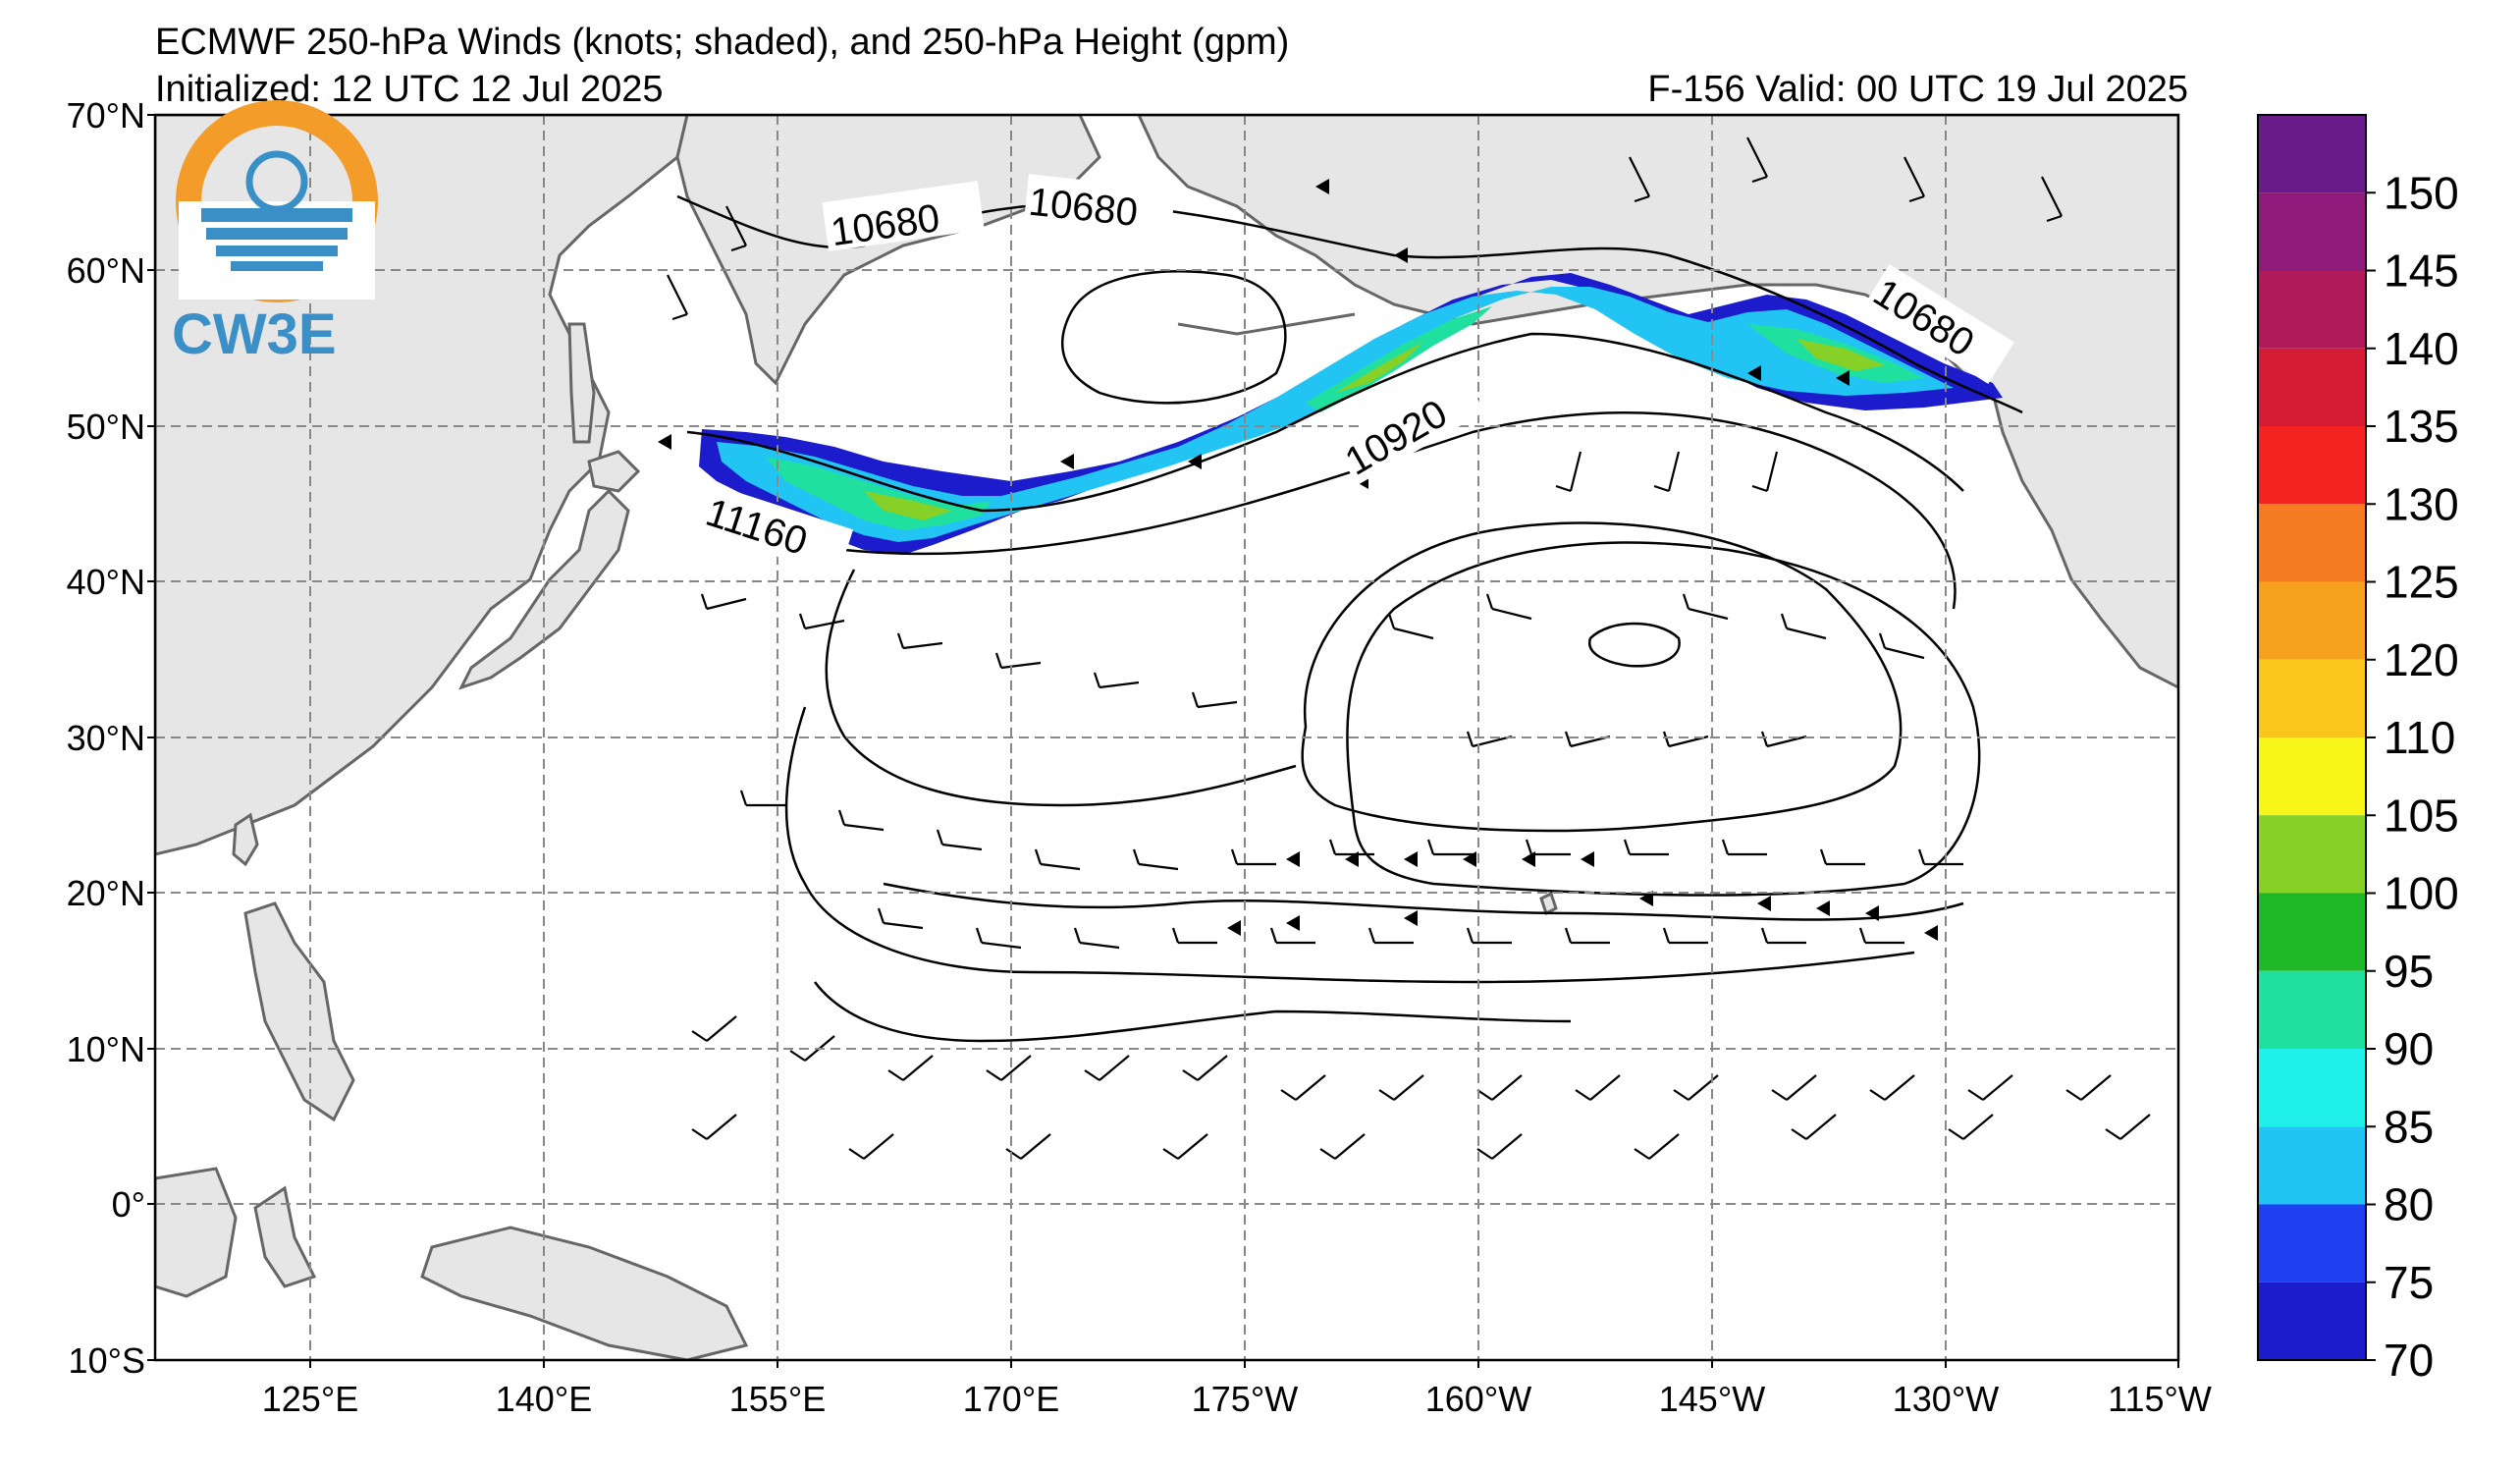 The image size is (2520, 1473). I want to click on lon-label: 155°E, so click(777, 1399).